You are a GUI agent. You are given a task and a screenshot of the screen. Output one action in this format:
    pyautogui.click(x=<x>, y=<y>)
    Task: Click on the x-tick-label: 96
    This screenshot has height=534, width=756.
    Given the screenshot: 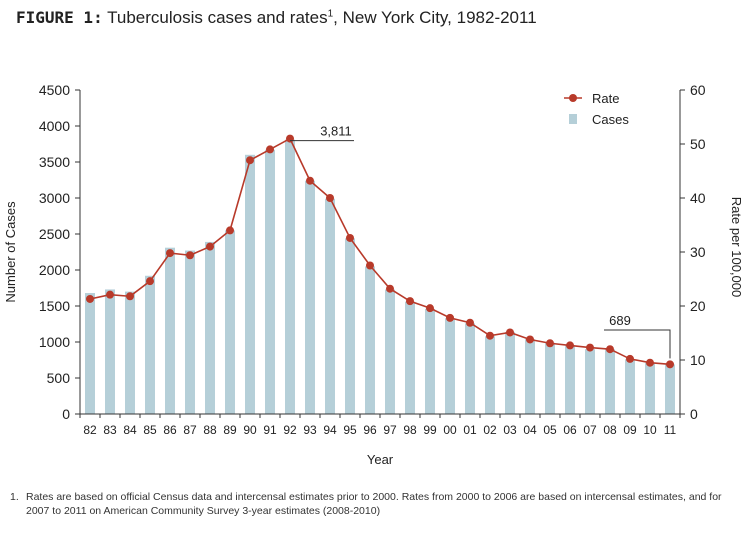 What is the action you would take?
    pyautogui.click(x=370, y=430)
    